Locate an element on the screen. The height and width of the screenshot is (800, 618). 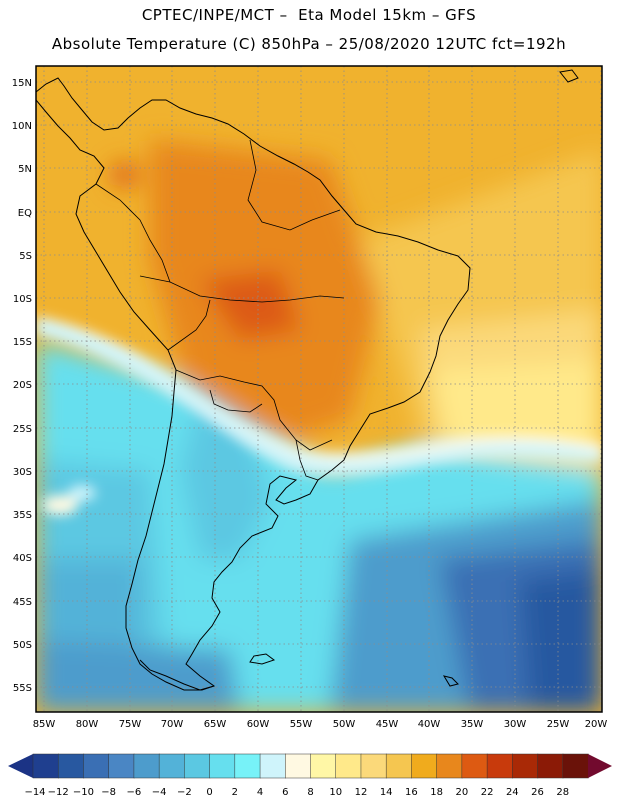
colorbar-label: 6 is located at coordinates (285, 792).